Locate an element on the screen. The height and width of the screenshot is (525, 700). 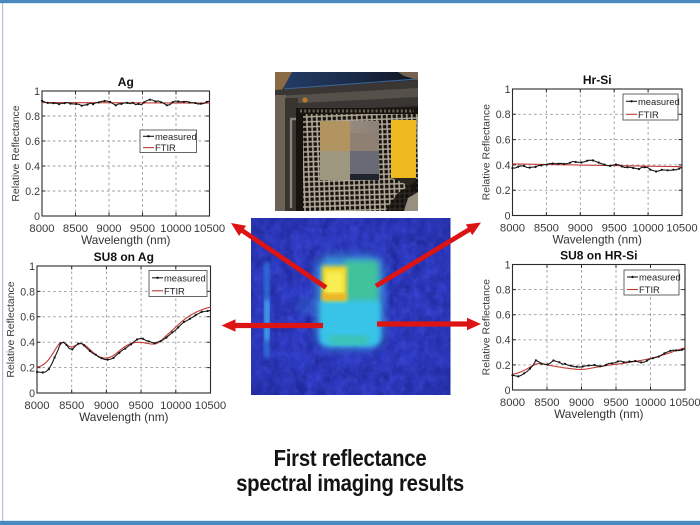
svg-text: SU8 on HR-Si is located at coordinates (598, 256).